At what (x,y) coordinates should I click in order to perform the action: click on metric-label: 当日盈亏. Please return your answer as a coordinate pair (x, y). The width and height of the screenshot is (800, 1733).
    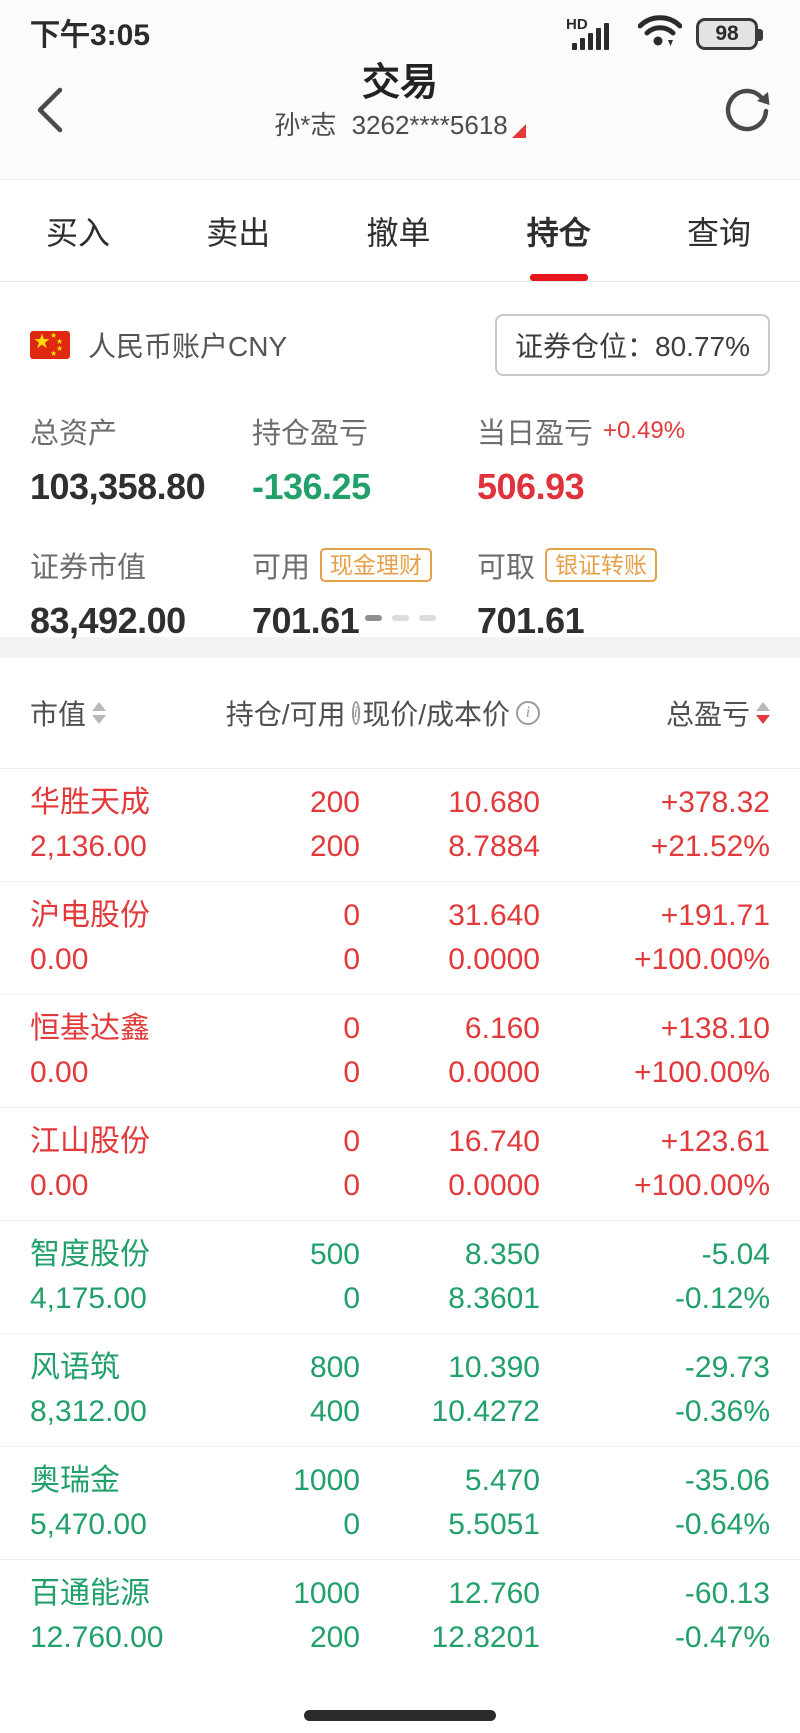
    Looking at the image, I should click on (535, 434).